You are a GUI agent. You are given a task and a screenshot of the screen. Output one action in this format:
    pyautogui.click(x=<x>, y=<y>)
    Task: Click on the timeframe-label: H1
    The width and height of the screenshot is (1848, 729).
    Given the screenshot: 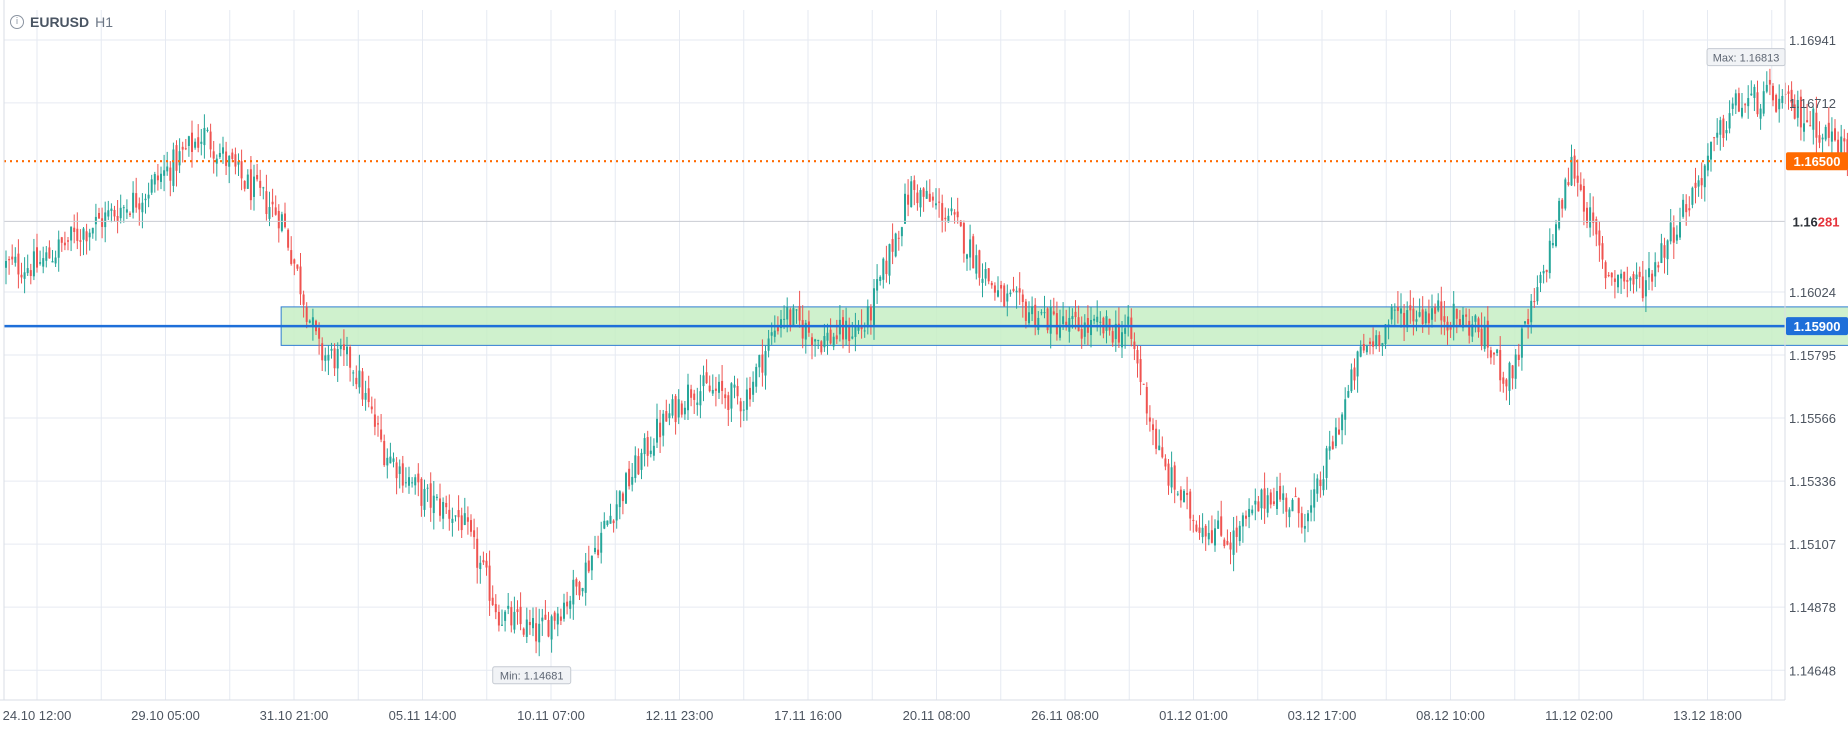 What is the action you would take?
    pyautogui.click(x=104, y=22)
    